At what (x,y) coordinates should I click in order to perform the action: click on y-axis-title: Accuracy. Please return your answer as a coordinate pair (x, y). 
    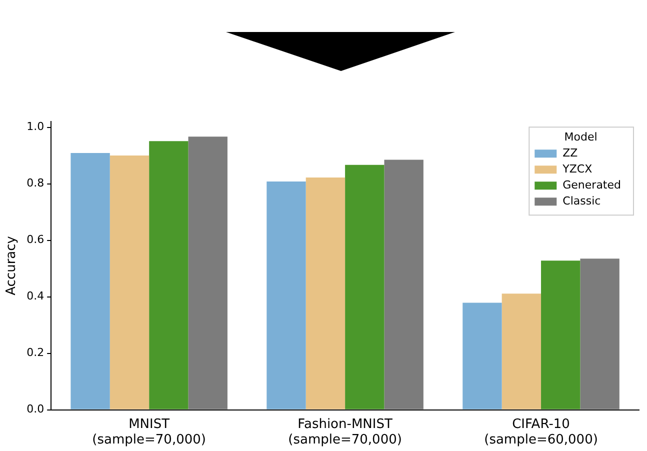
    Looking at the image, I should click on (12, 266).